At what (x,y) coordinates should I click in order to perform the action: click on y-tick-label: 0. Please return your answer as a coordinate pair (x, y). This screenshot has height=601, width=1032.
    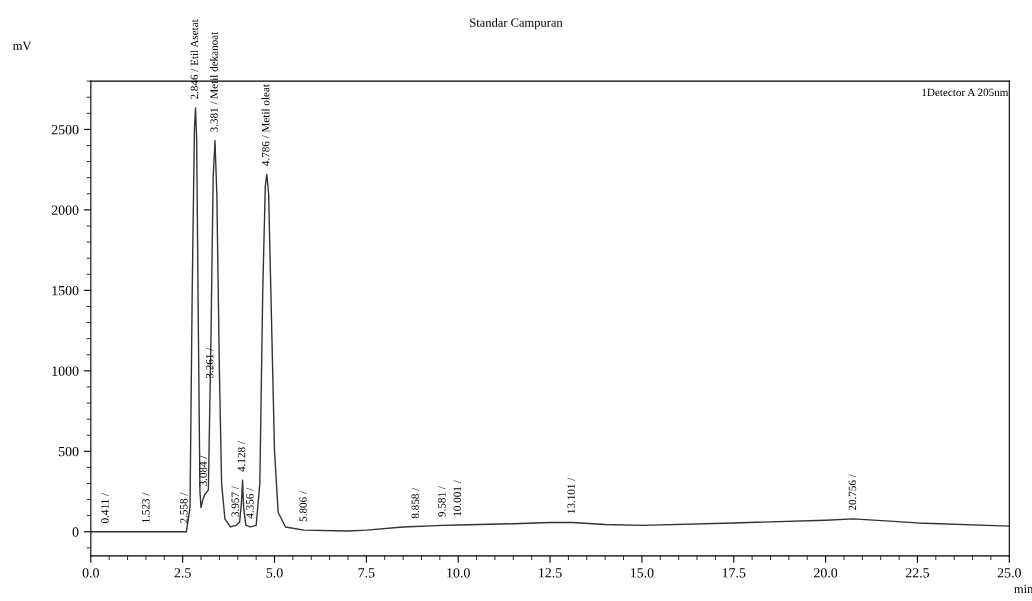
    Looking at the image, I should click on (75, 532).